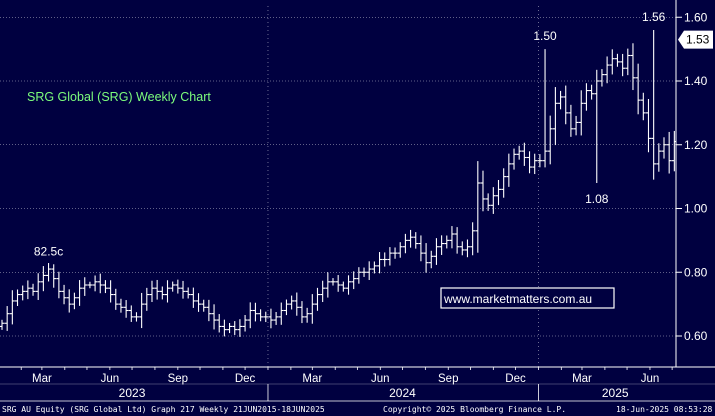 The height and width of the screenshot is (416, 715). Describe the element at coordinates (696, 272) in the screenshot. I see `y-tick-label: 0.80` at that location.